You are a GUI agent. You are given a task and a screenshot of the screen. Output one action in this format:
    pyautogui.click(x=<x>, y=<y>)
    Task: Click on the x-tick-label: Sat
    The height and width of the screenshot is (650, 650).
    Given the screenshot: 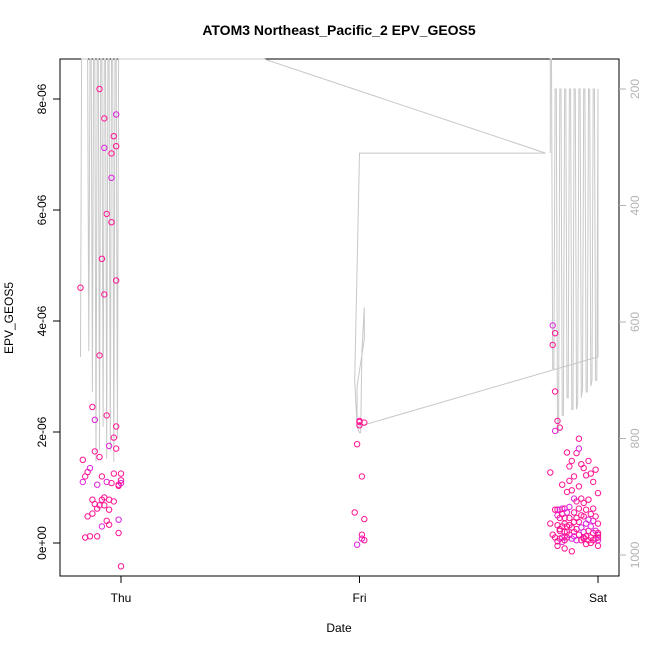 What is the action you would take?
    pyautogui.click(x=598, y=598)
    